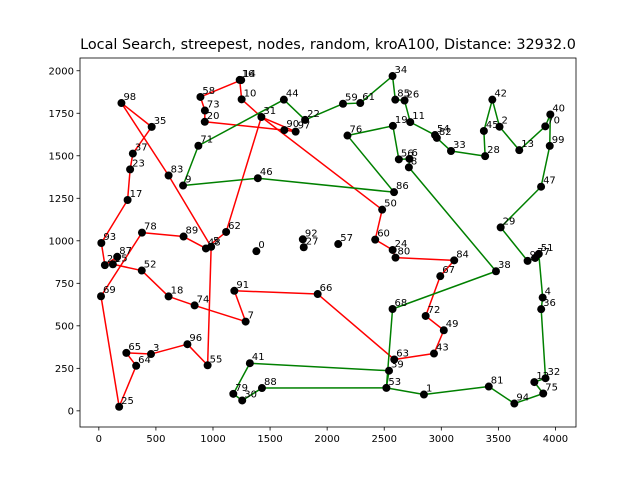  I want to click on node-label: 95, so click(536, 255).